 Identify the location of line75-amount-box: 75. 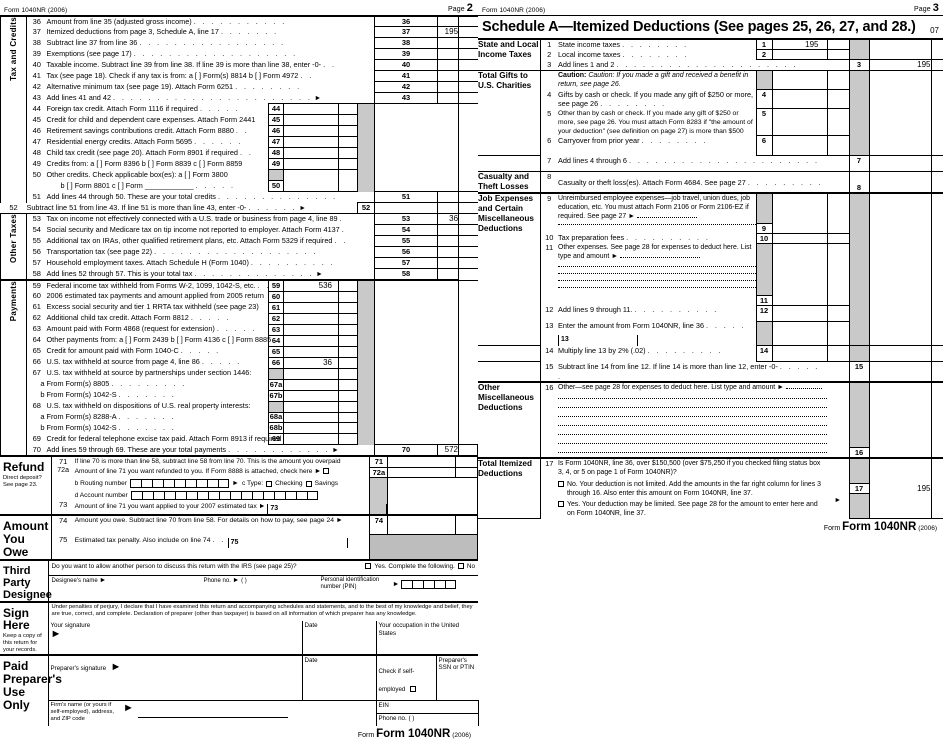
(287, 542).